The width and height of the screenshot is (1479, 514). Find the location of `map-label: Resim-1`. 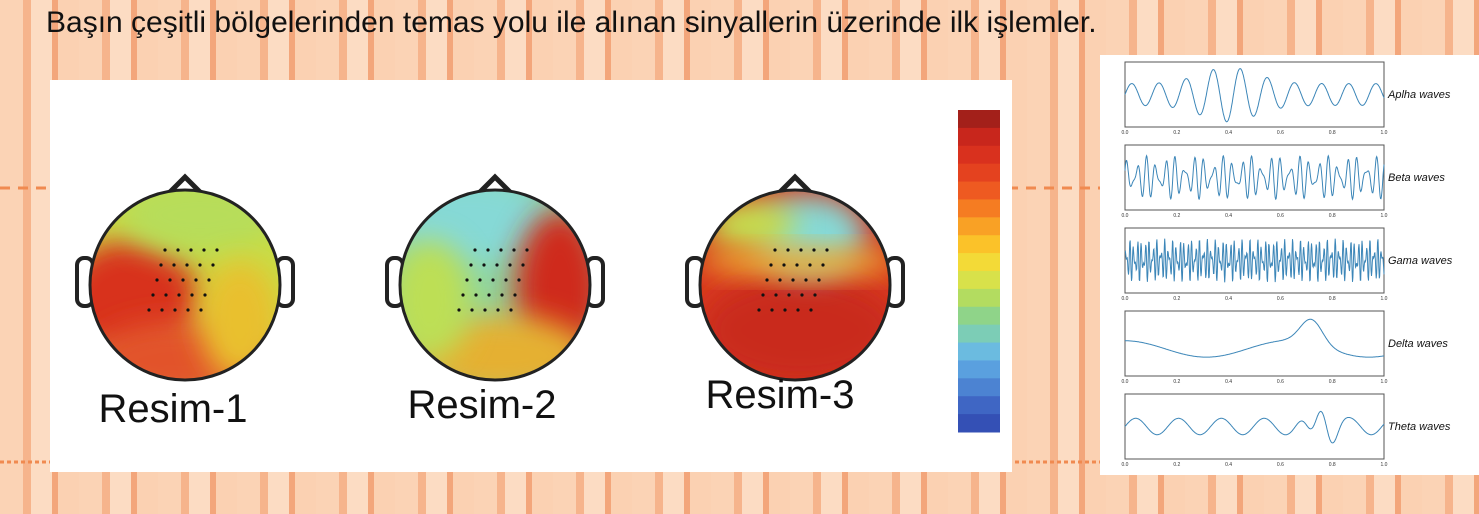

map-label: Resim-1 is located at coordinates (173, 409).